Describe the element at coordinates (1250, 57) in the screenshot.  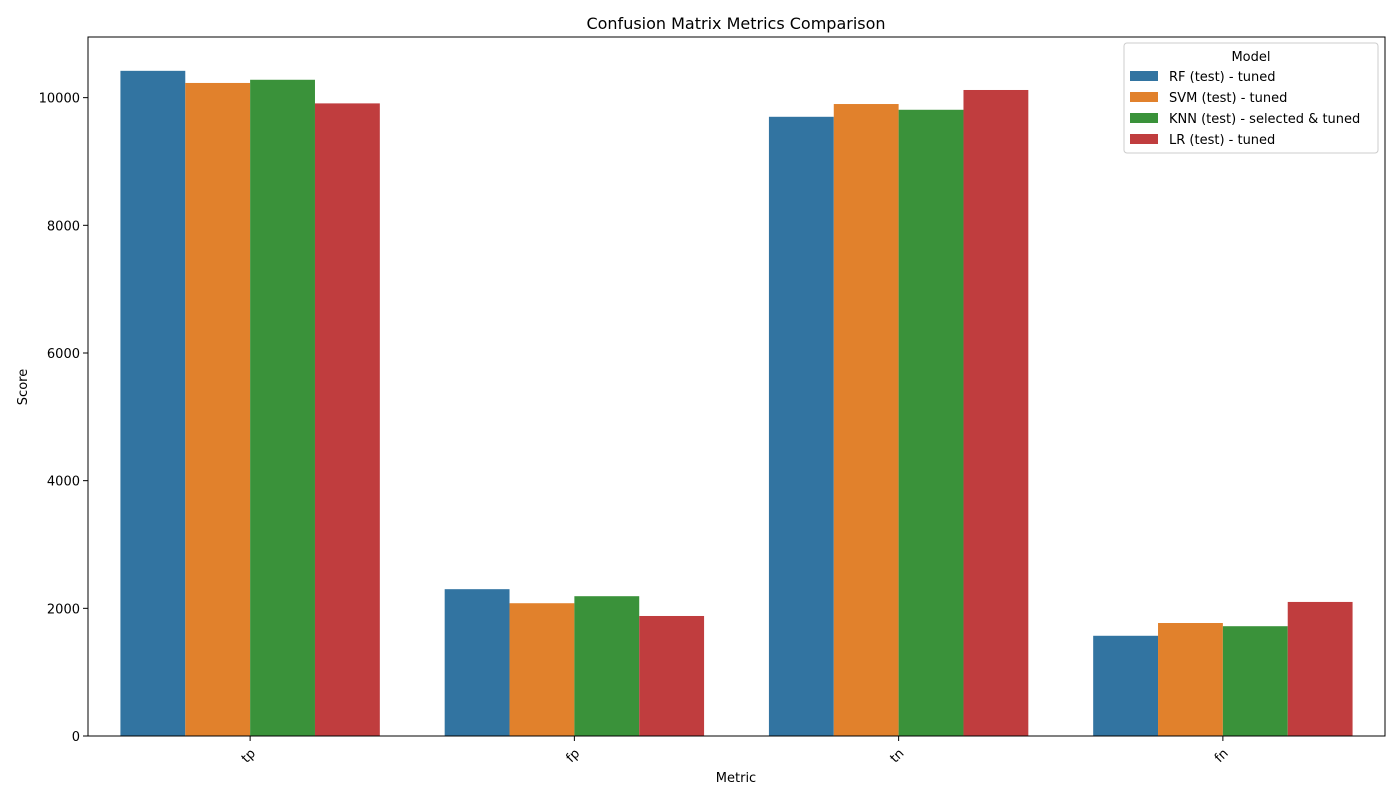
I see `legend-title: Model` at that location.